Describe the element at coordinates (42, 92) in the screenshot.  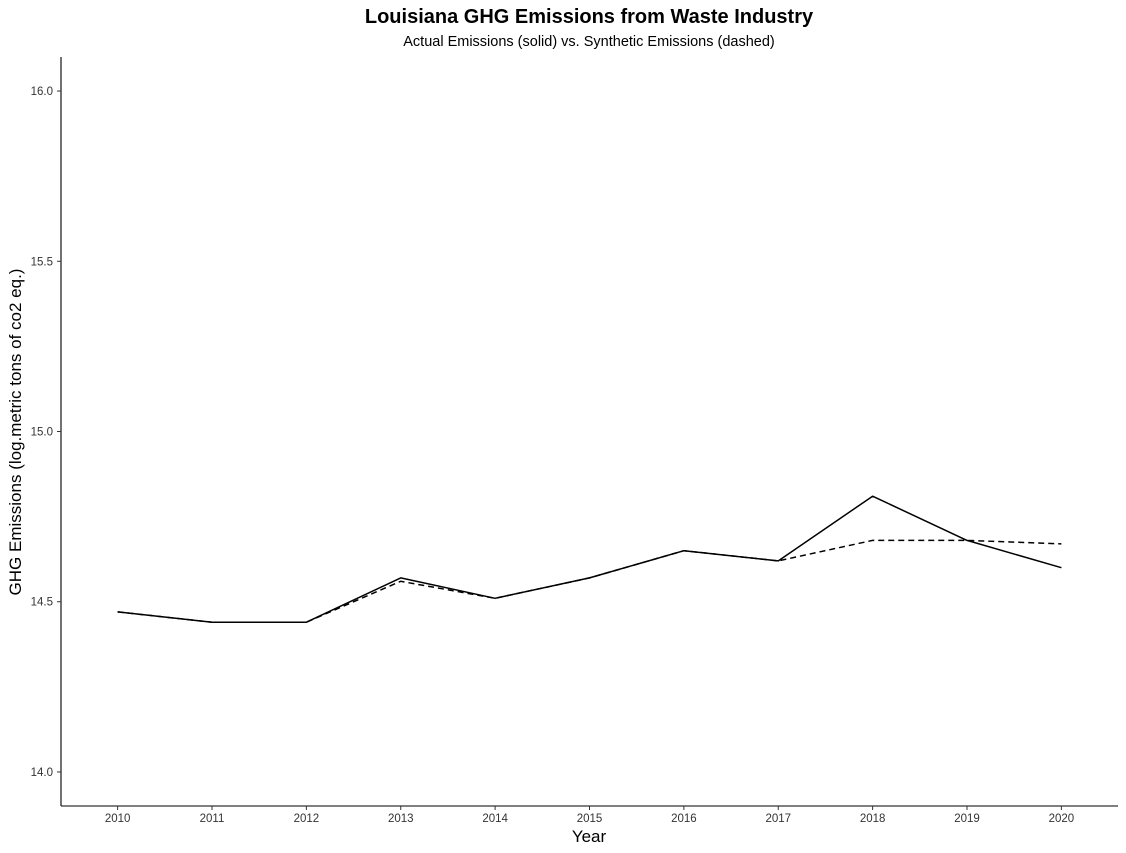
I see `y-tick-label: 16.0` at that location.